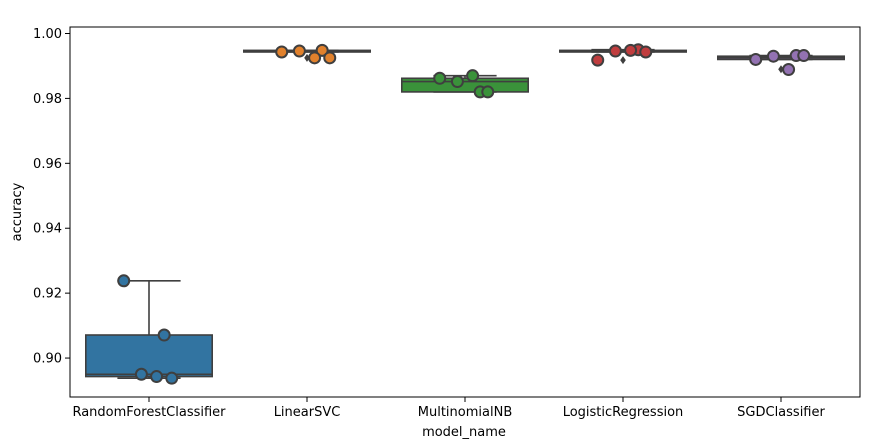  I want to click on y-tick-label: 0.98, so click(47, 99).